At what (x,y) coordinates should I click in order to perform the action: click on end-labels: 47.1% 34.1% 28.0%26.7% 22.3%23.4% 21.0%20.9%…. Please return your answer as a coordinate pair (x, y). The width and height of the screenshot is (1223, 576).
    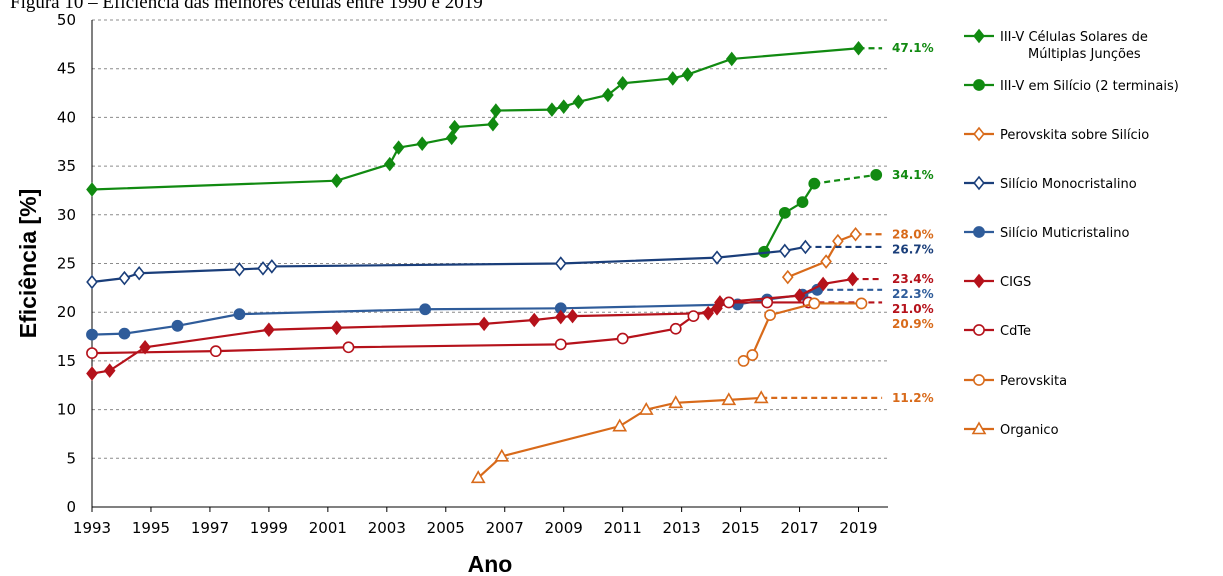
    Looking at the image, I should click on (913, 223).